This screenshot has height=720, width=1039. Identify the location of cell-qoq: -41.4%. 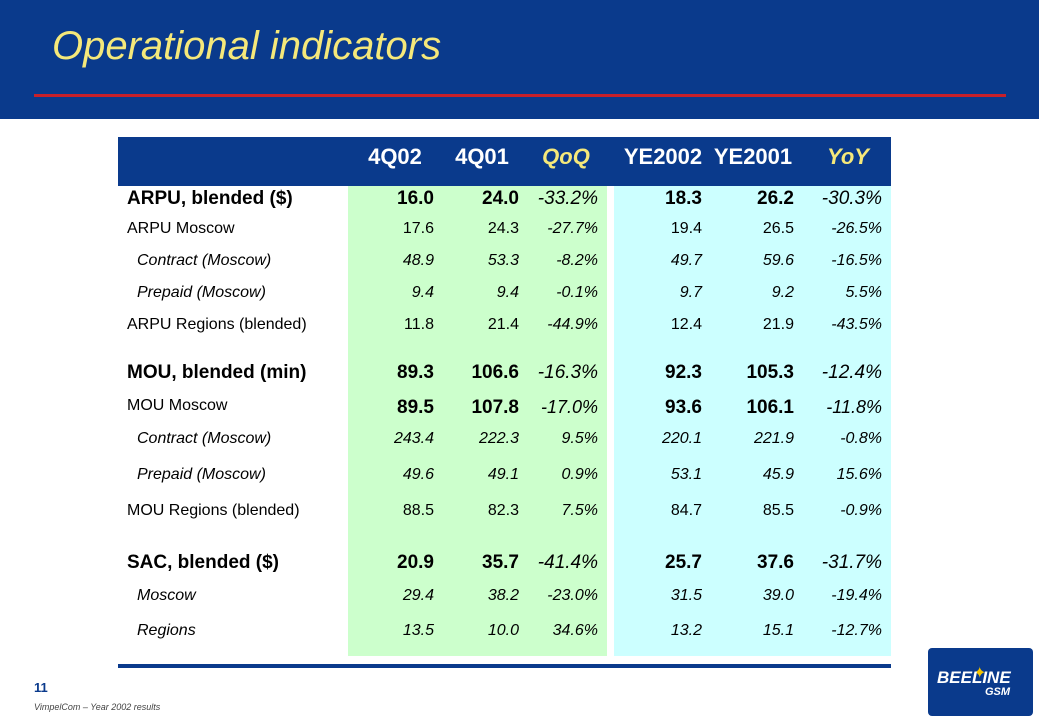
(567, 562).